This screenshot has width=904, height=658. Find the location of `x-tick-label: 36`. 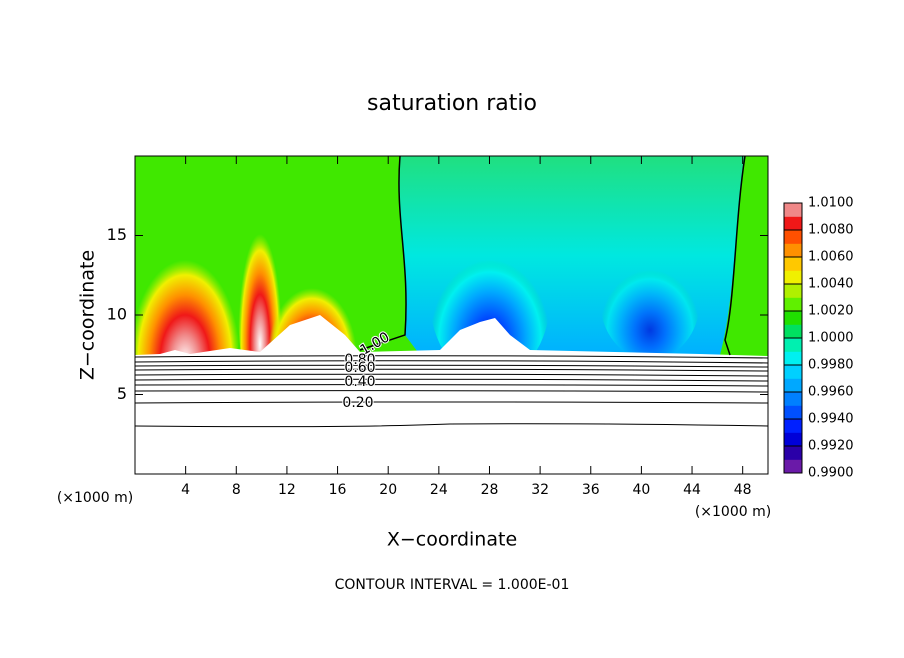

x-tick-label: 36 is located at coordinates (591, 490).